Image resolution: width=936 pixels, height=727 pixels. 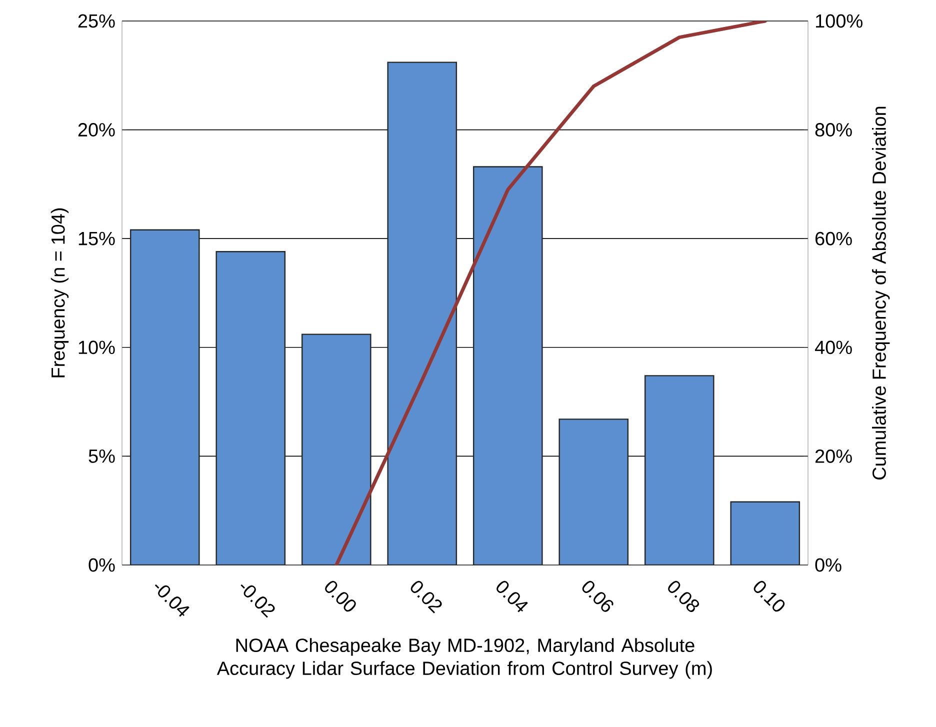 What do you see at coordinates (96, 347) in the screenshot?
I see `y-tick-label: 10%` at bounding box center [96, 347].